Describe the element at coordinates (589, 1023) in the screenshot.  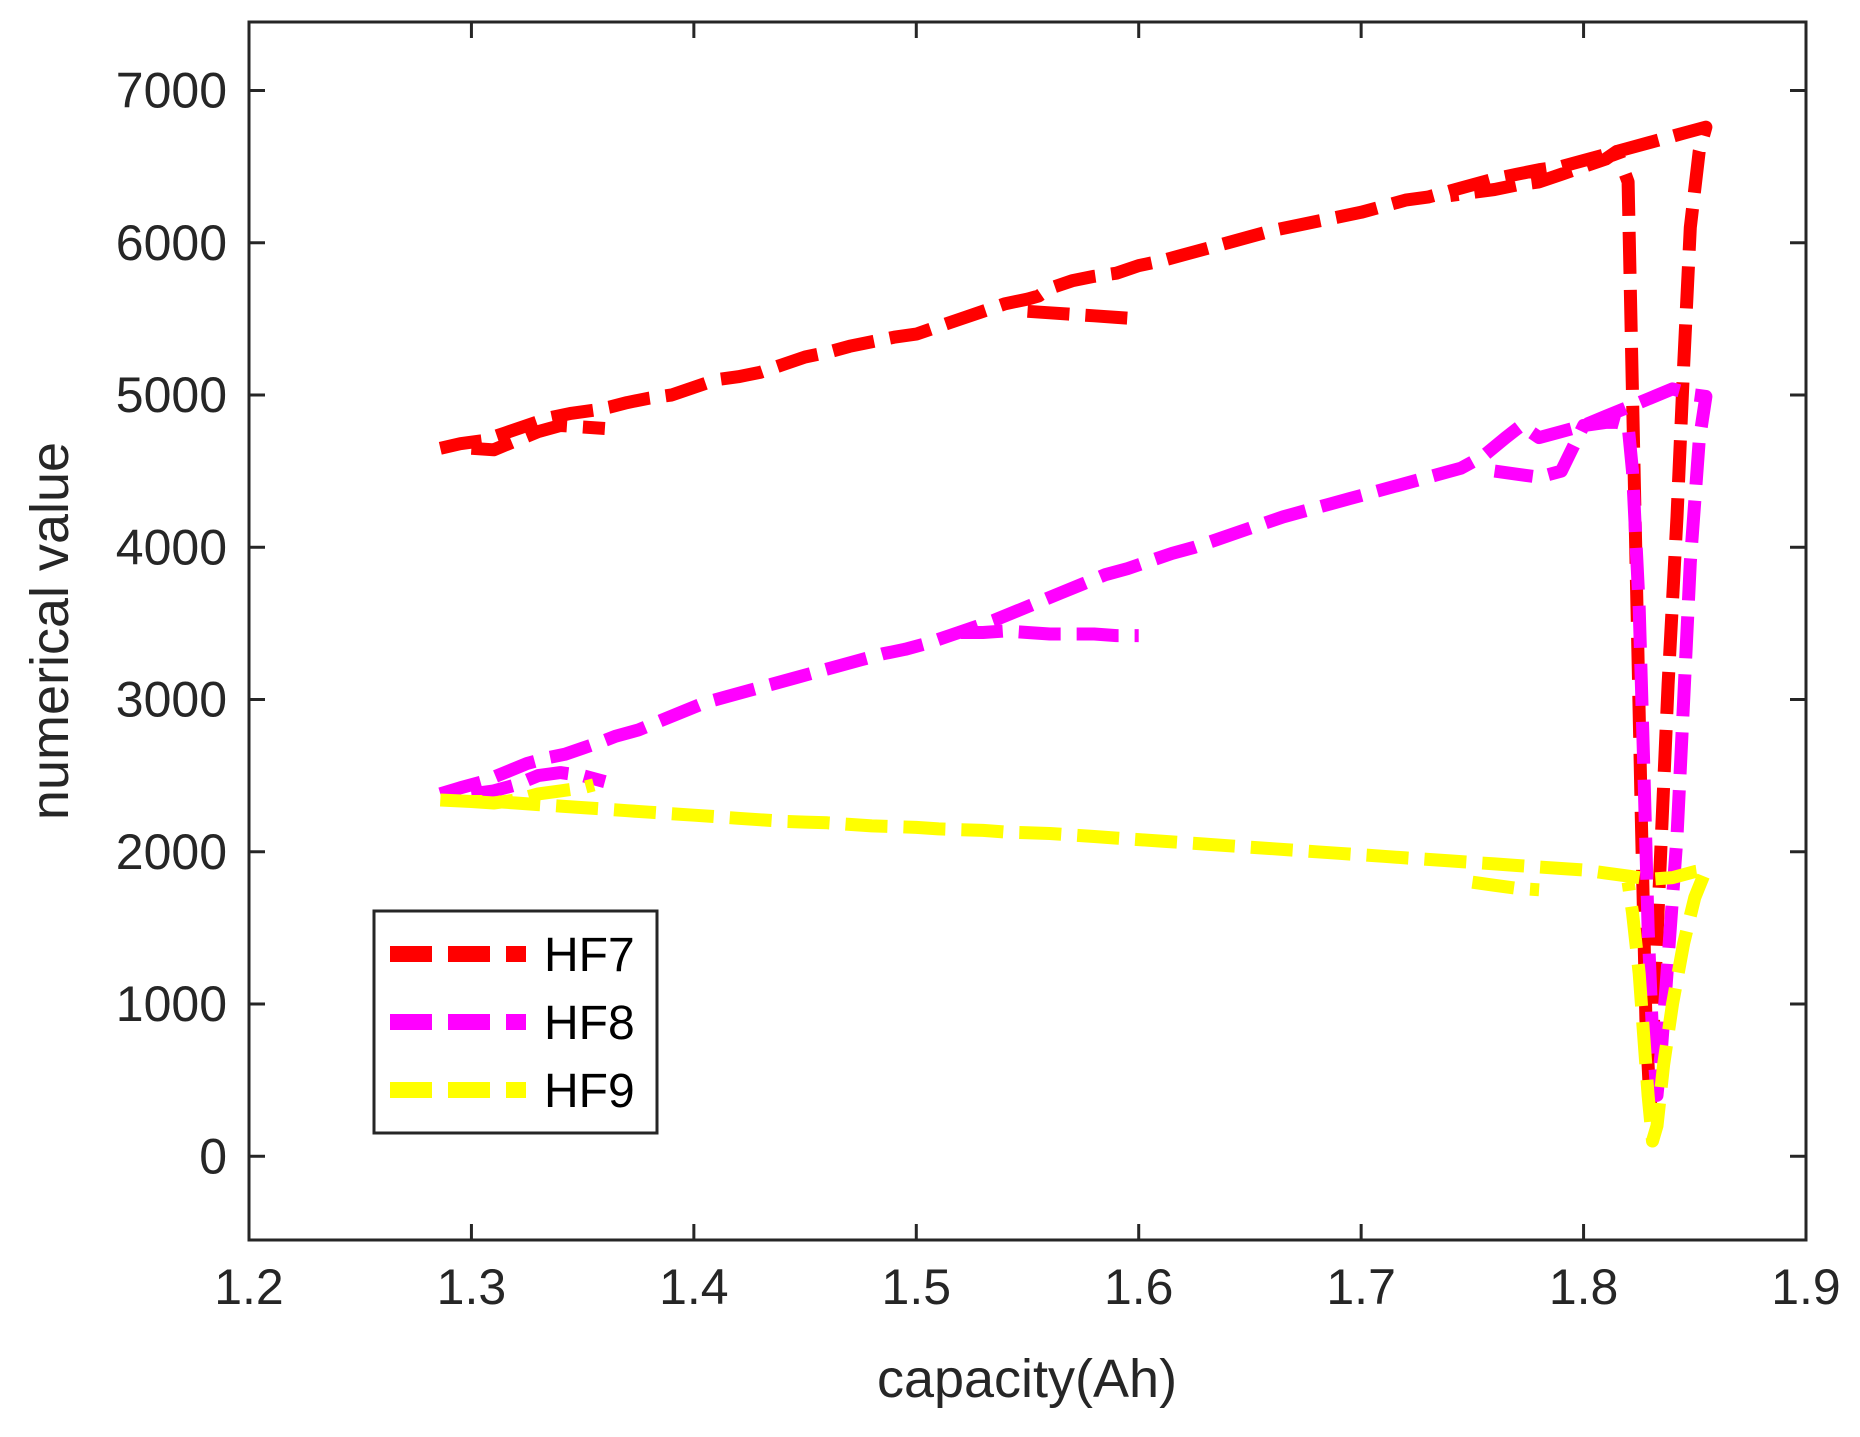
I see `legend-label-hf8: HF8` at that location.